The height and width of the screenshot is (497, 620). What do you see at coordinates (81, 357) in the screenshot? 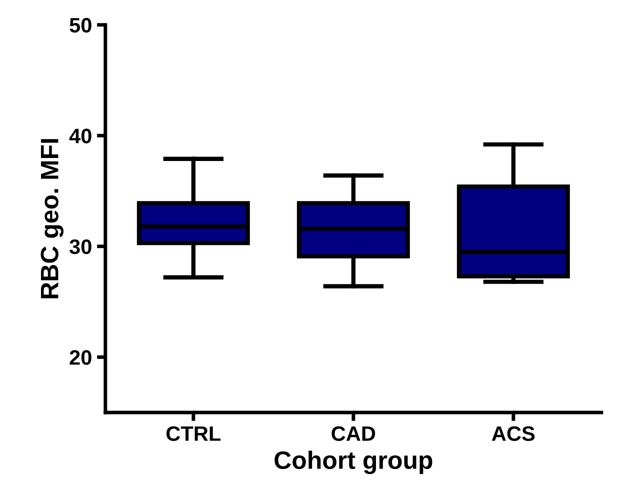
I see `y-tick-label: 20` at bounding box center [81, 357].